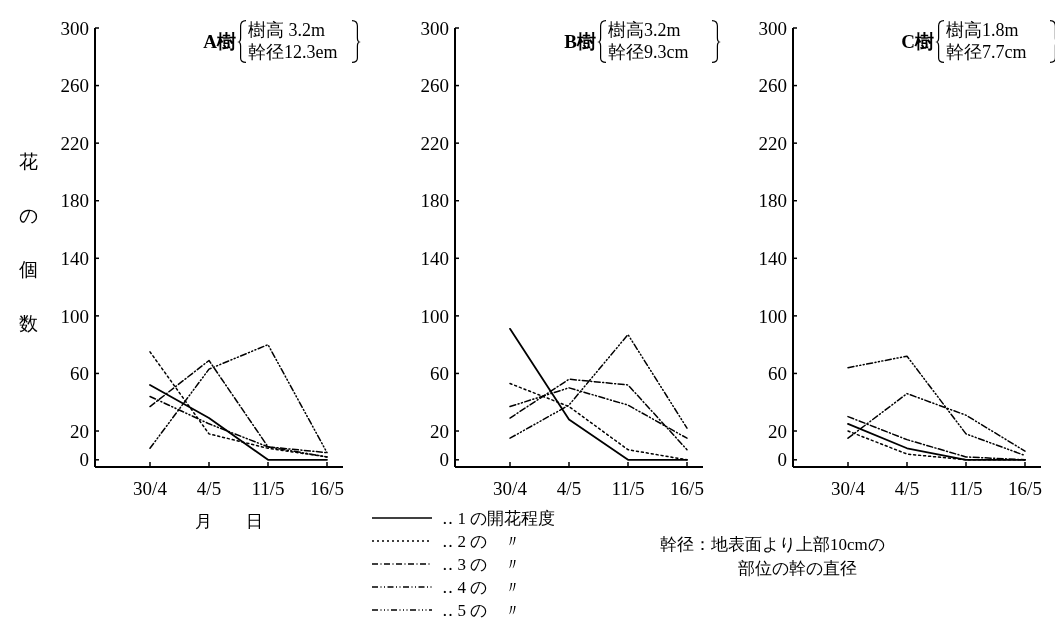 Image resolution: width=1055 pixels, height=630 pixels. Describe the element at coordinates (482, 587) in the screenshot. I see `legend-label: ‥ 4 の 〃` at that location.